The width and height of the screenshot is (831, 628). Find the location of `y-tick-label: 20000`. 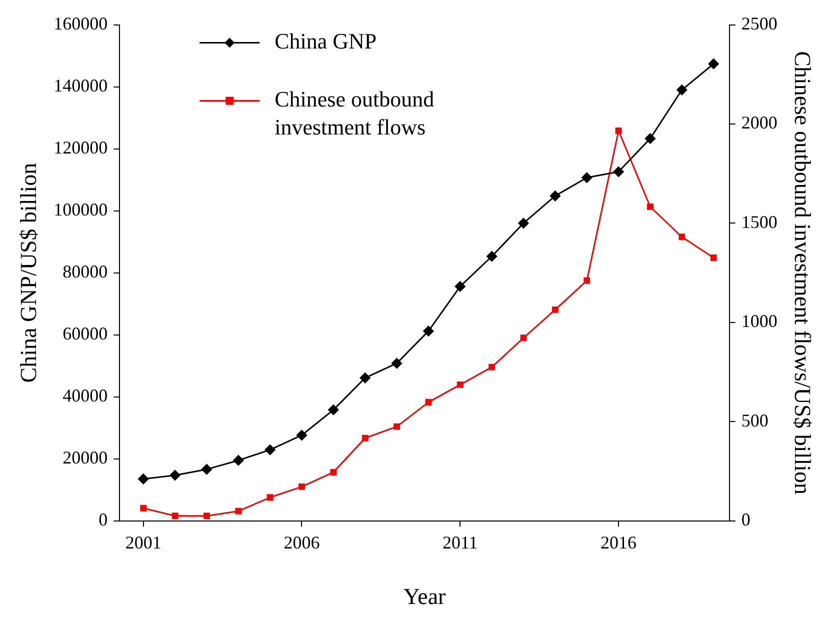

y-tick-label: 20000 is located at coordinates (85, 458).